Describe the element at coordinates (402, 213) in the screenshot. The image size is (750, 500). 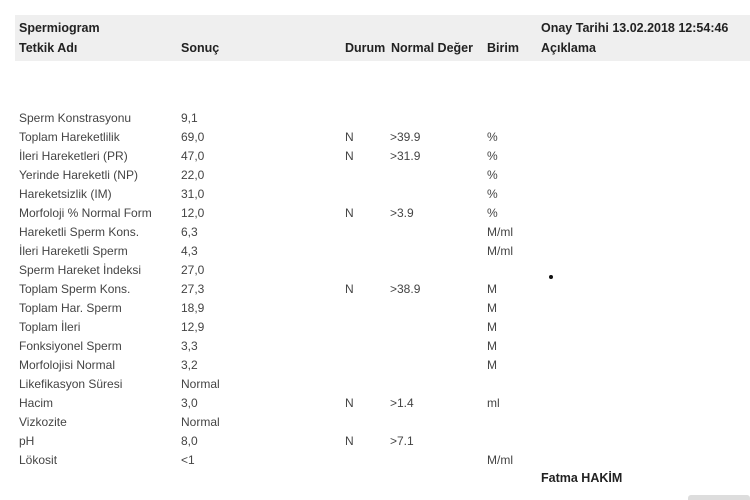
I see `normal-range: >3.9` at that location.